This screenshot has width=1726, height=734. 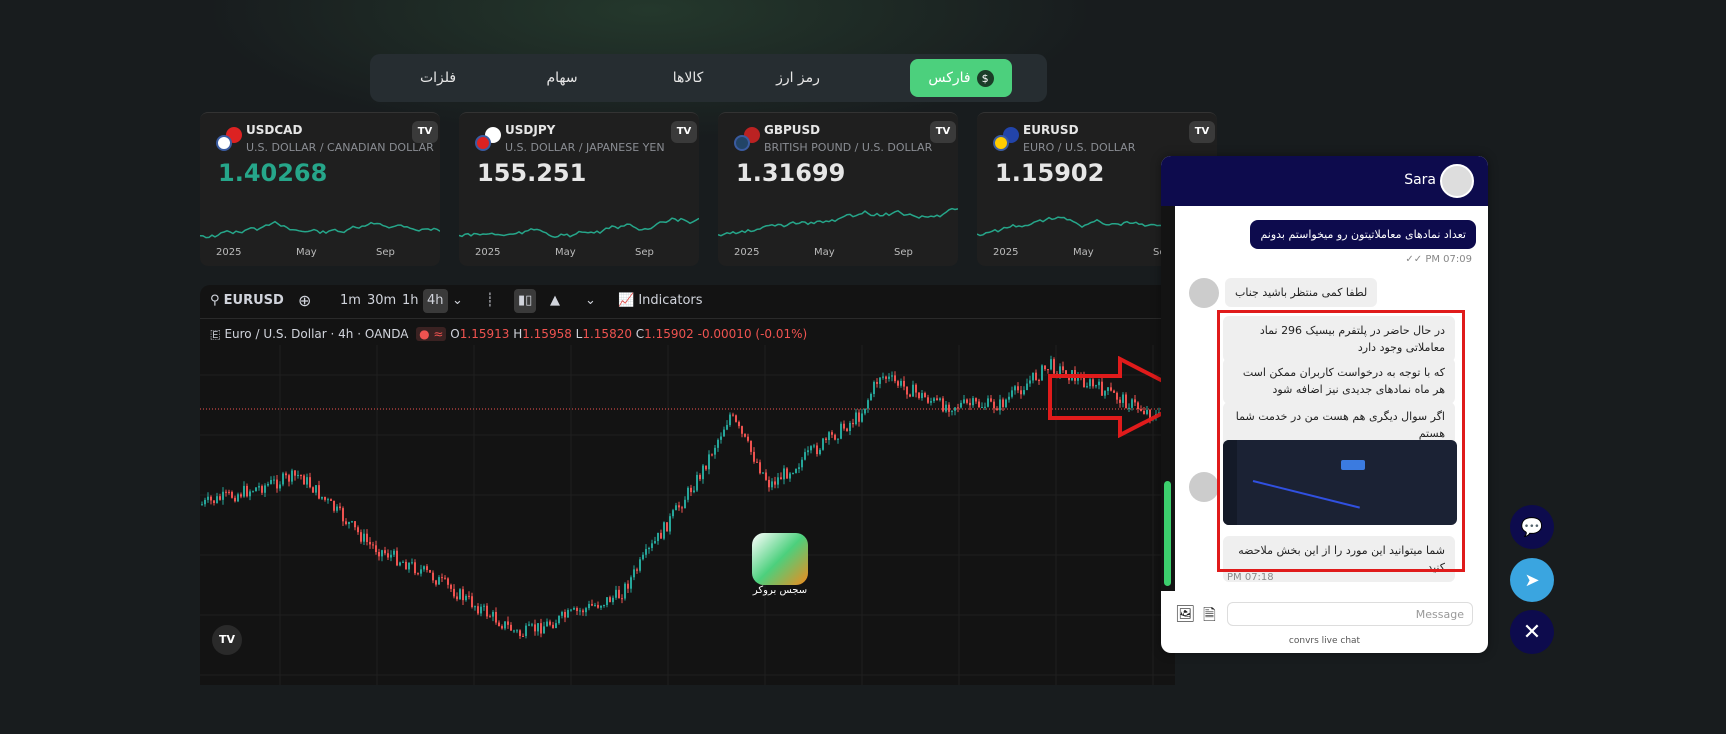 What do you see at coordinates (1168, 398) in the screenshot?
I see `chart-price-scale` at bounding box center [1168, 398].